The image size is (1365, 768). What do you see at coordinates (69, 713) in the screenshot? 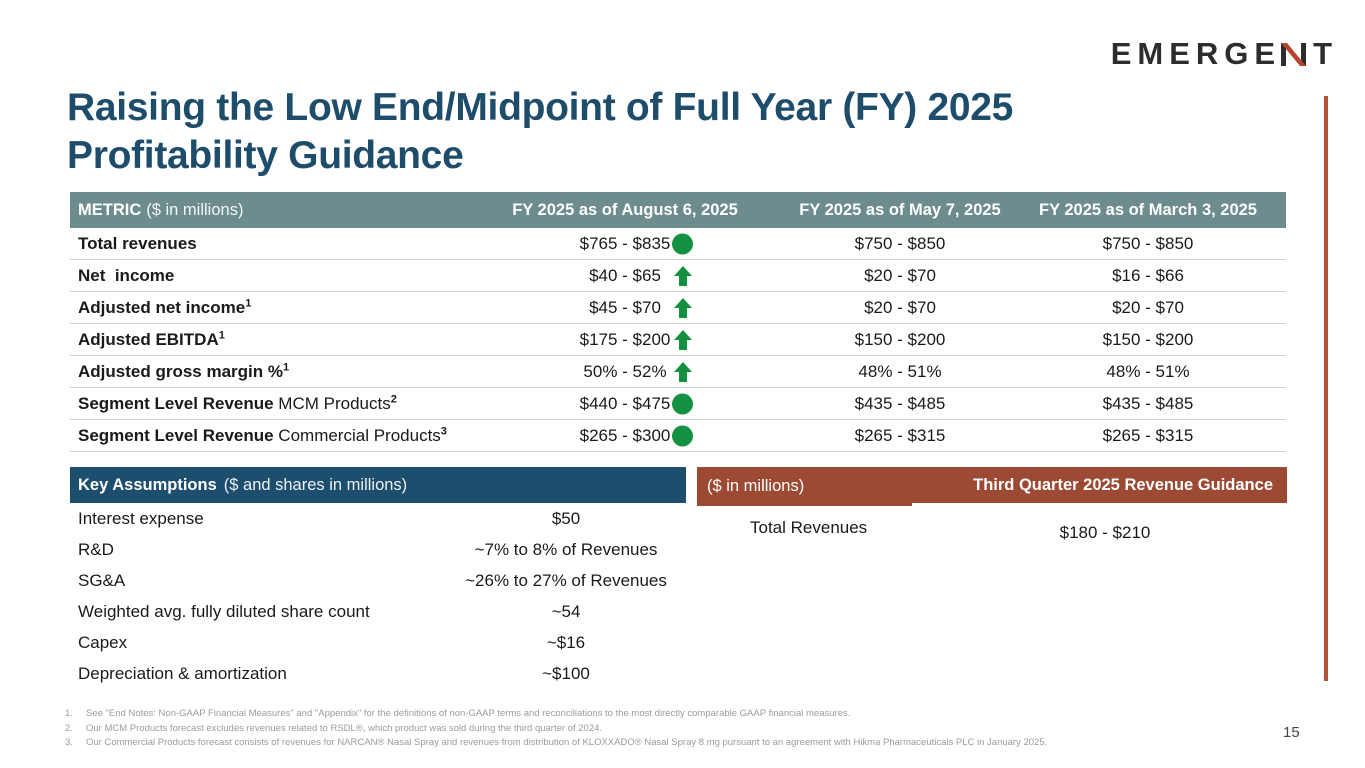
I see `footnote-number: 1.` at bounding box center [69, 713].